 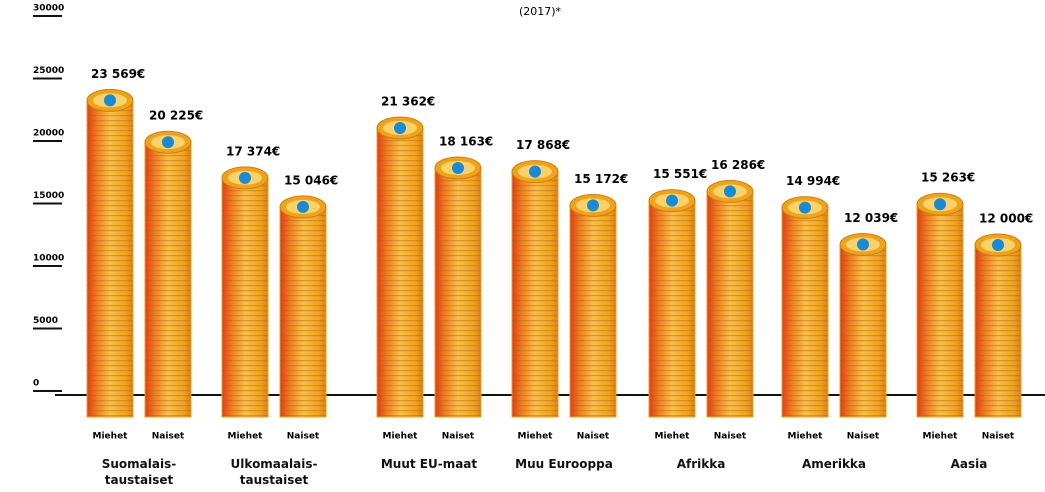 What do you see at coordinates (543, 145) in the screenshot?
I see `value-label: 17 868€` at bounding box center [543, 145].